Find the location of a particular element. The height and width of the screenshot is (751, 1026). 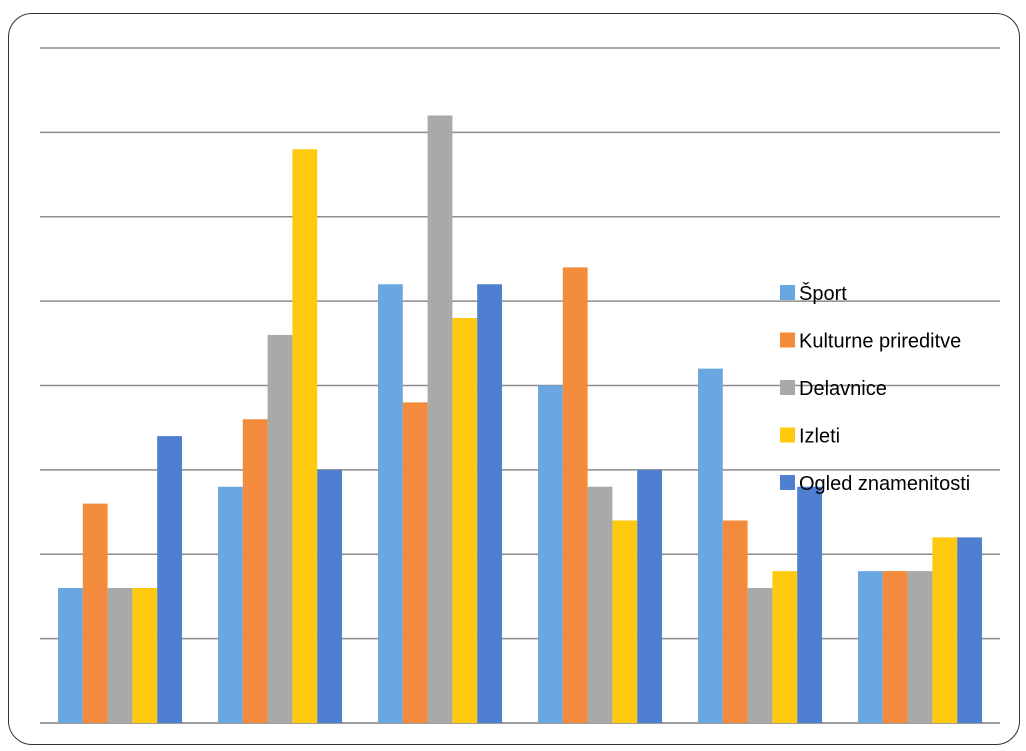

legend-label: Šport is located at coordinates (823, 293).